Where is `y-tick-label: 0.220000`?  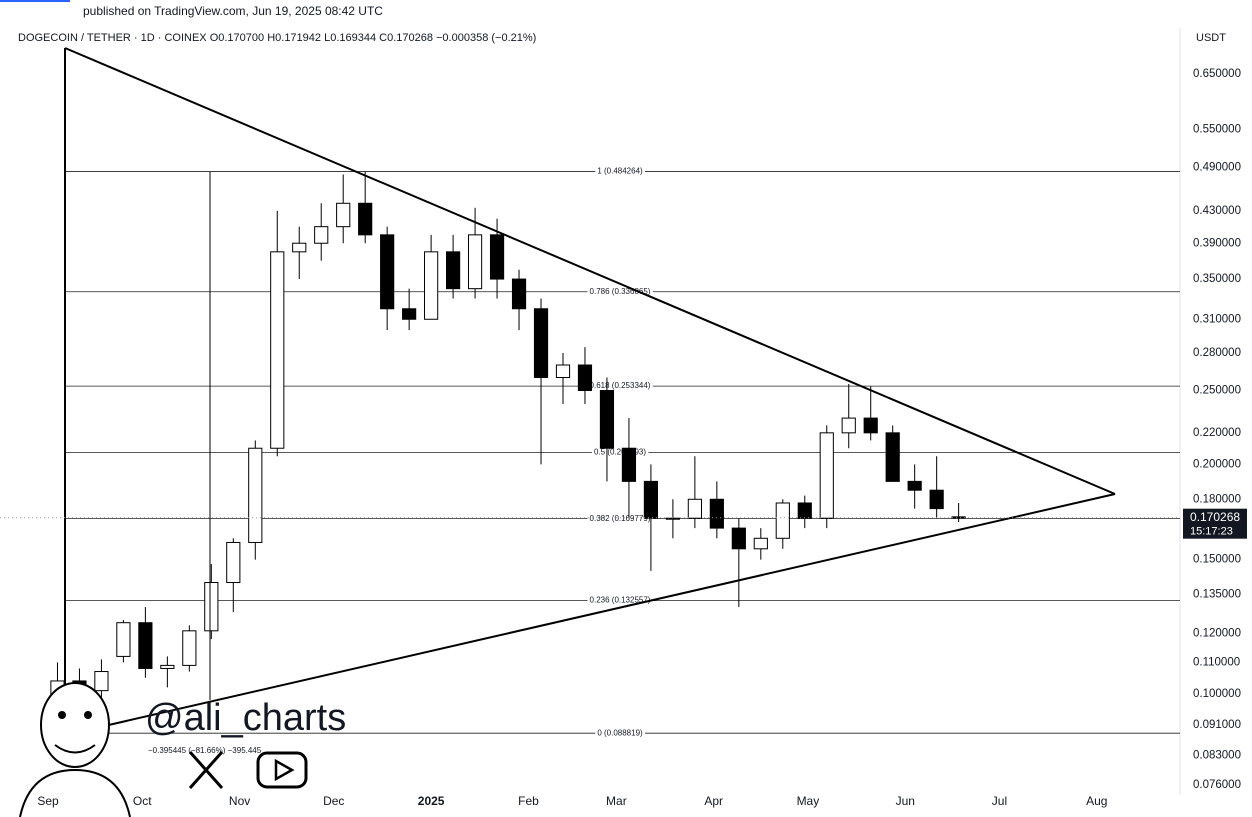 y-tick-label: 0.220000 is located at coordinates (1217, 433).